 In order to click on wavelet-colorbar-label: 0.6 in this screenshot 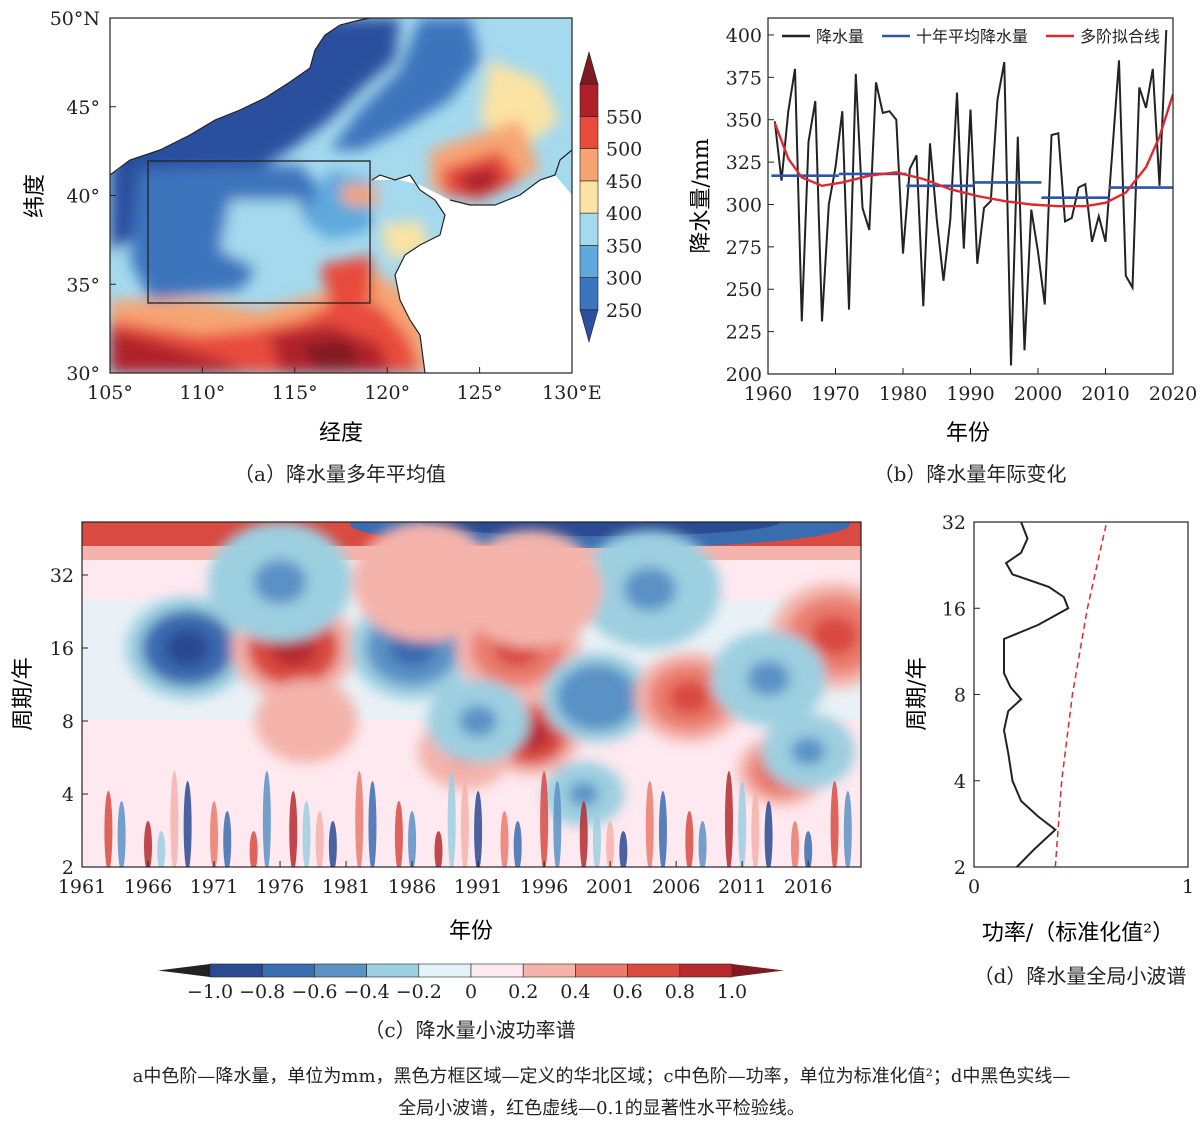, I will do `click(627, 992)`.